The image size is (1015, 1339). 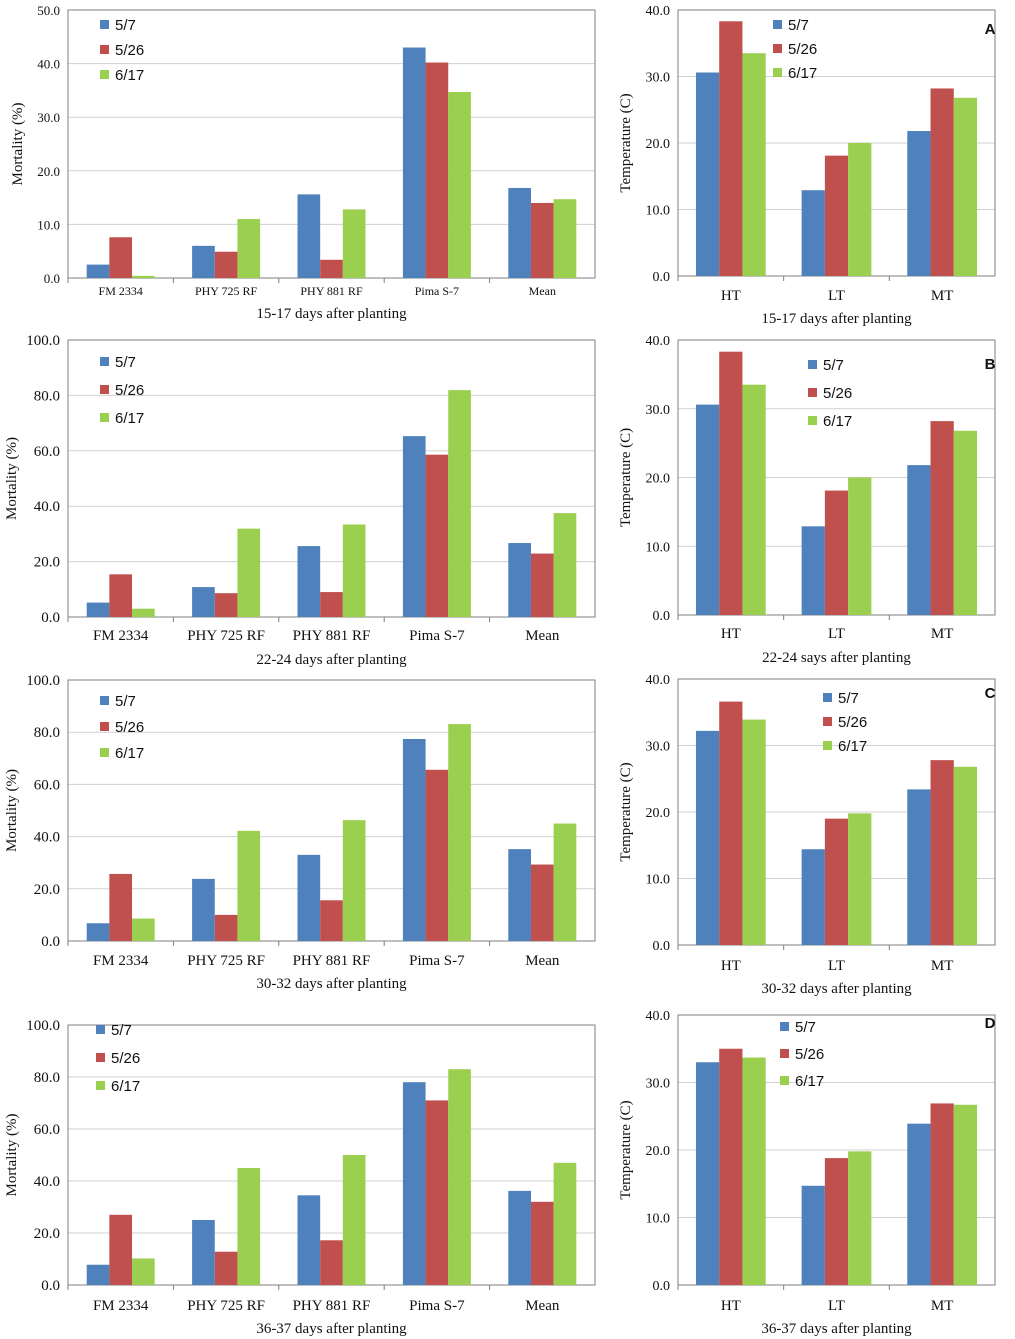 What do you see at coordinates (332, 961) in the screenshot?
I see `x-category-label: PHY 881 RF` at bounding box center [332, 961].